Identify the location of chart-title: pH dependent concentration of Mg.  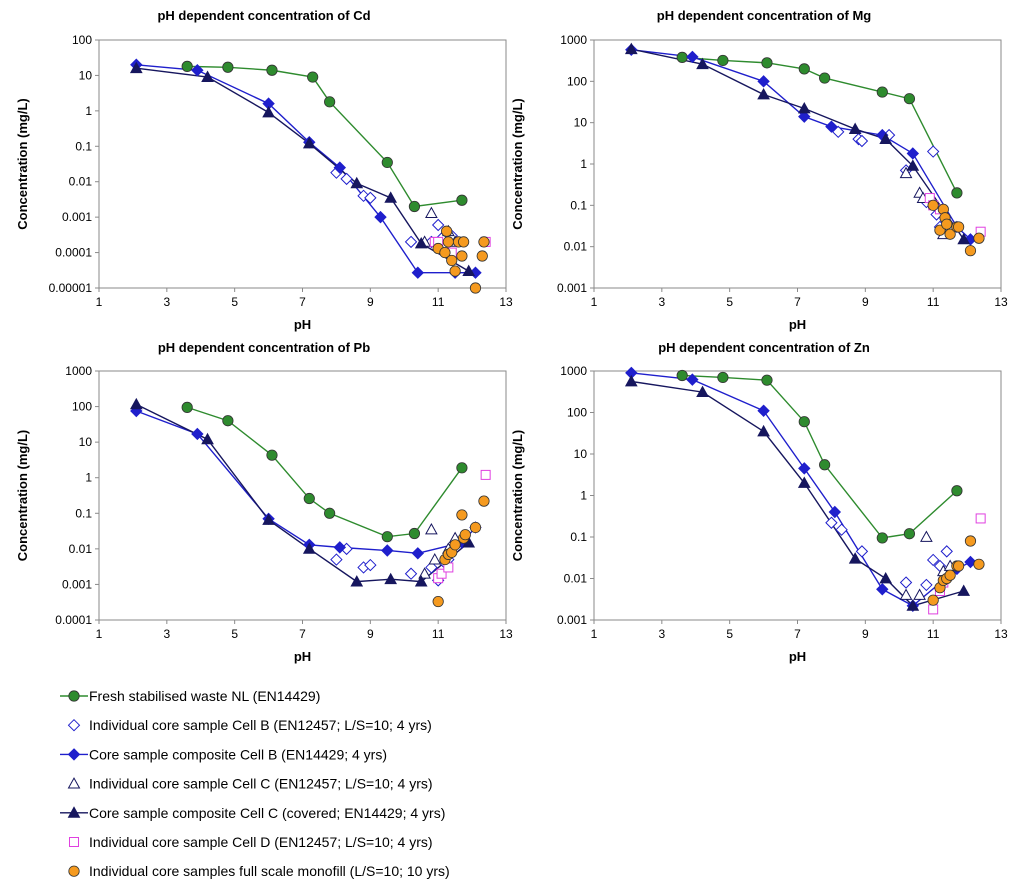
(764, 15).